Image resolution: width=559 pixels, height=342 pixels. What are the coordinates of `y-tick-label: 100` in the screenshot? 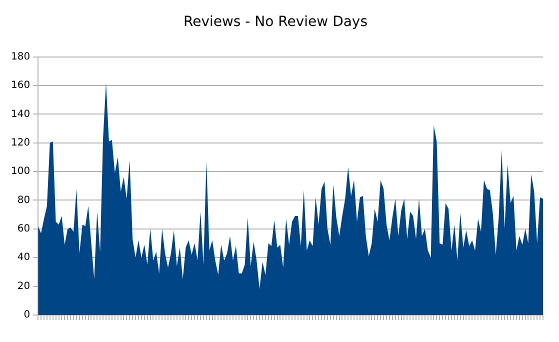 It's located at (20, 172).